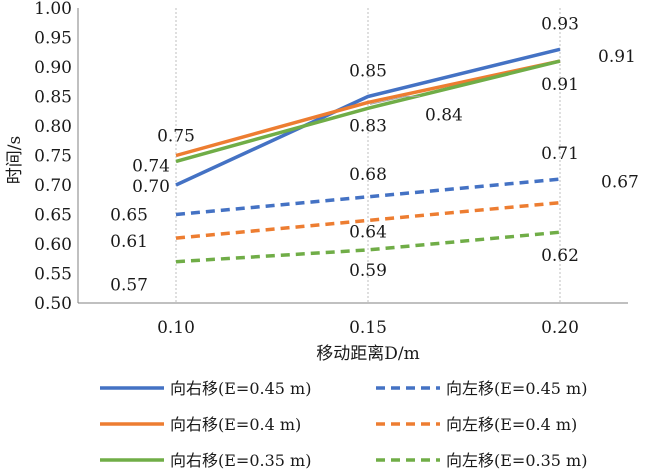 This screenshot has height=476, width=650. I want to click on legend-item: 向右移(E=0.4 m), so click(200, 424).